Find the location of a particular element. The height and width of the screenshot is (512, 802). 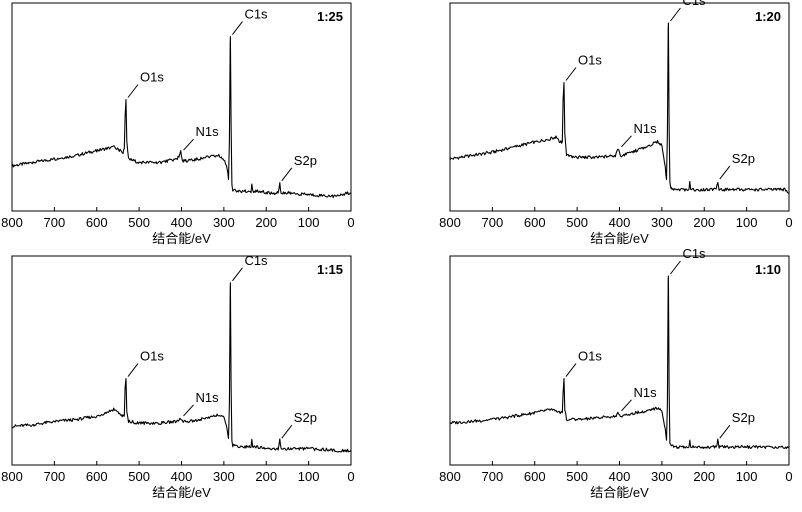

panel-ratio-label: 1:10 is located at coordinates (768, 269).